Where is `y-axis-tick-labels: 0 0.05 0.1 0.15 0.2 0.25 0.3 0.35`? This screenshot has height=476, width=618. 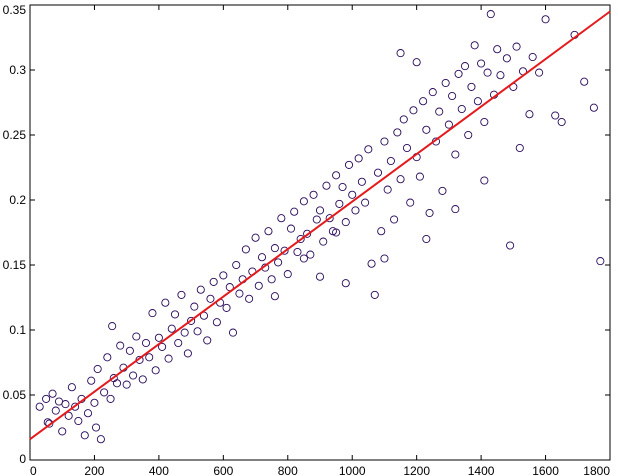
y-axis-tick-labels: 0 0.05 0.1 0.15 0.2 0.25 0.3 0.35 is located at coordinates (15, 234).